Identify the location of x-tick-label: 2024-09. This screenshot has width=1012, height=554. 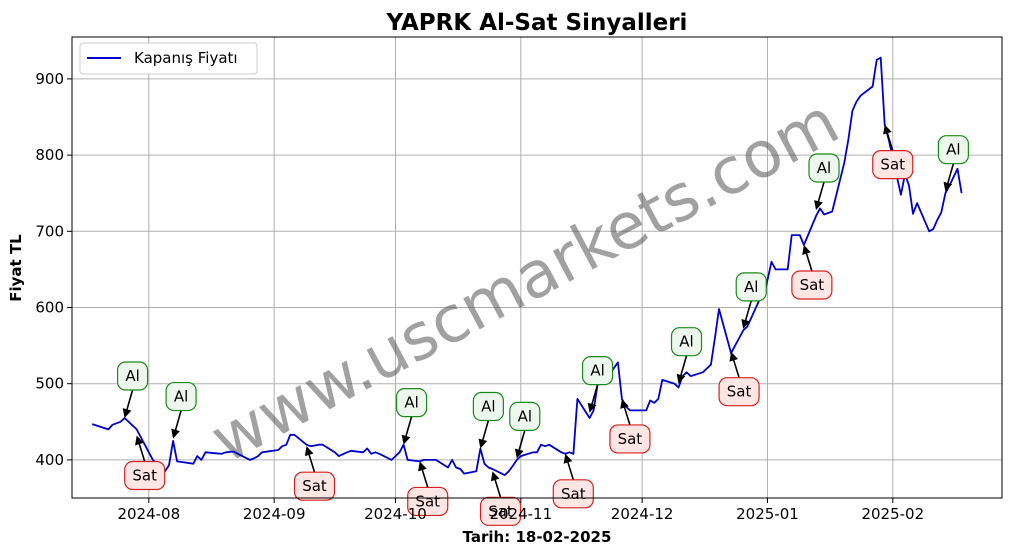
(274, 514).